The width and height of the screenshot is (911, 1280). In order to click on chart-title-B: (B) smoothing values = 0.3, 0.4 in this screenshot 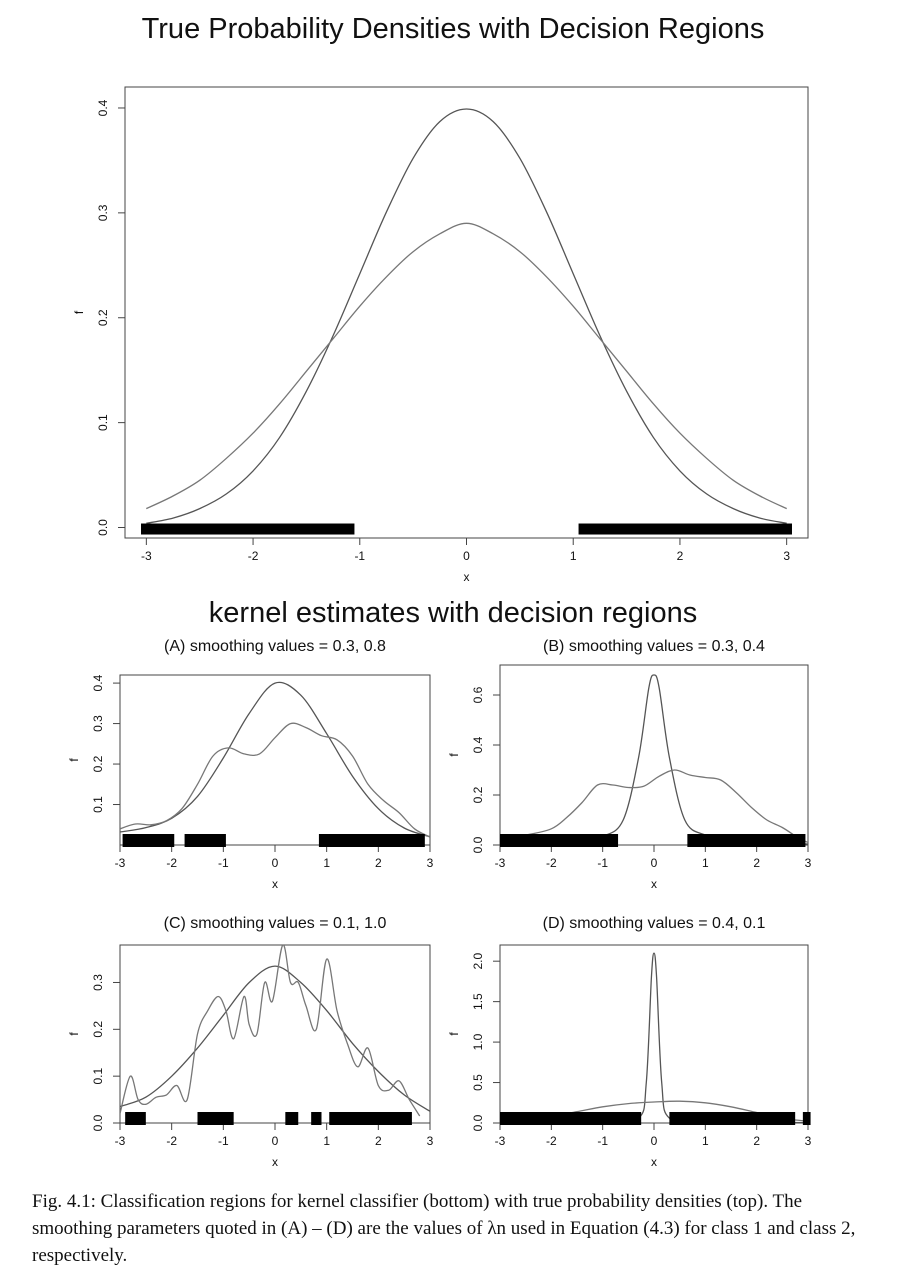, I will do `click(654, 646)`.